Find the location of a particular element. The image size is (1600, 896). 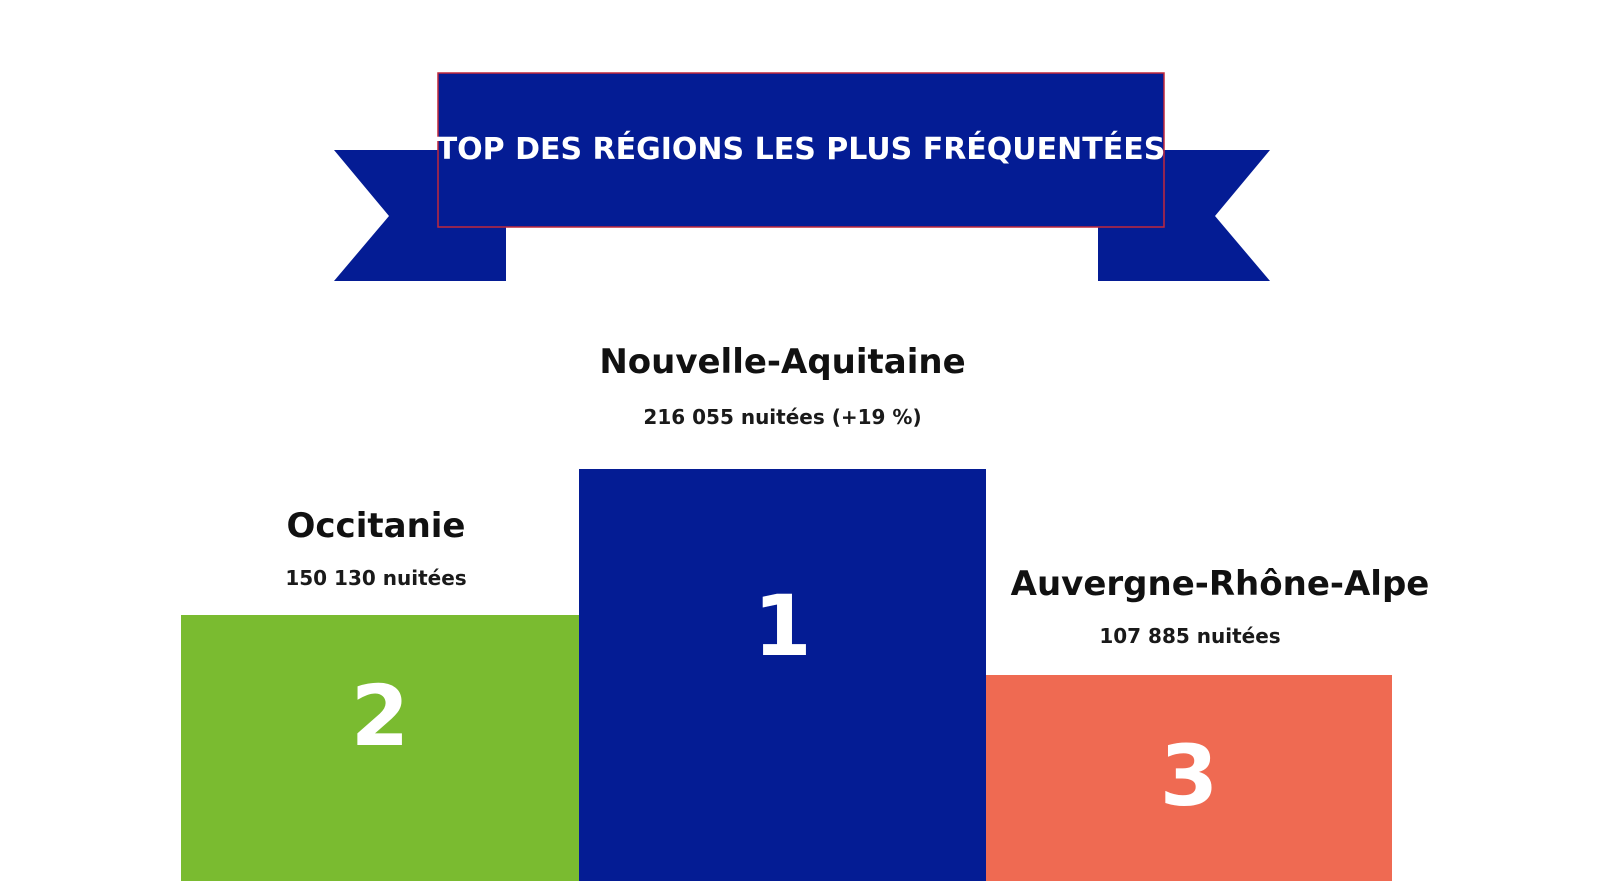

podium-block-1: 1 is located at coordinates (782, 675).